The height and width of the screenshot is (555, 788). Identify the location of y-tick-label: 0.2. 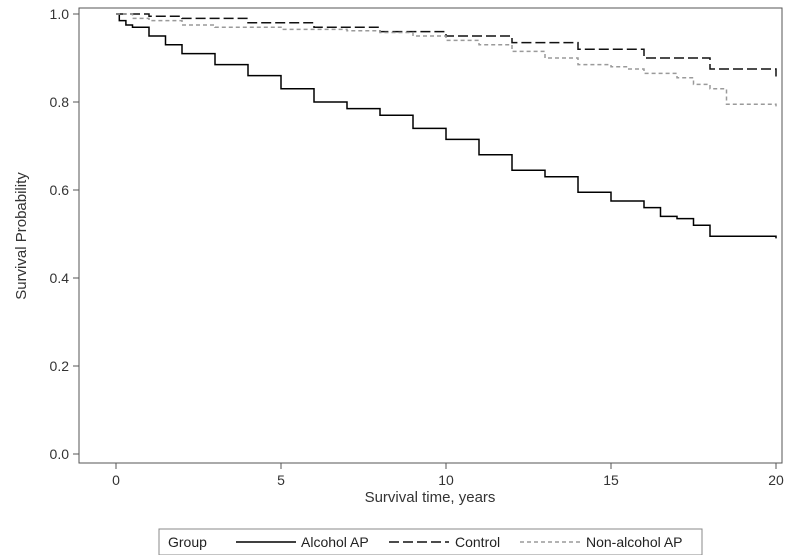
(60, 366).